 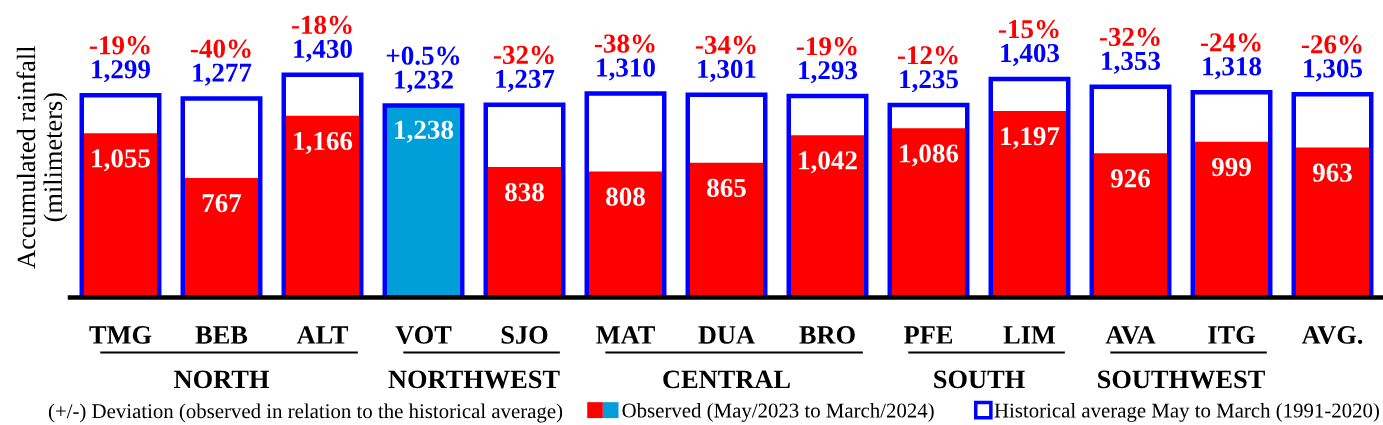 What do you see at coordinates (1030, 55) in the screenshot?
I see `data-label: 1,403` at bounding box center [1030, 55].